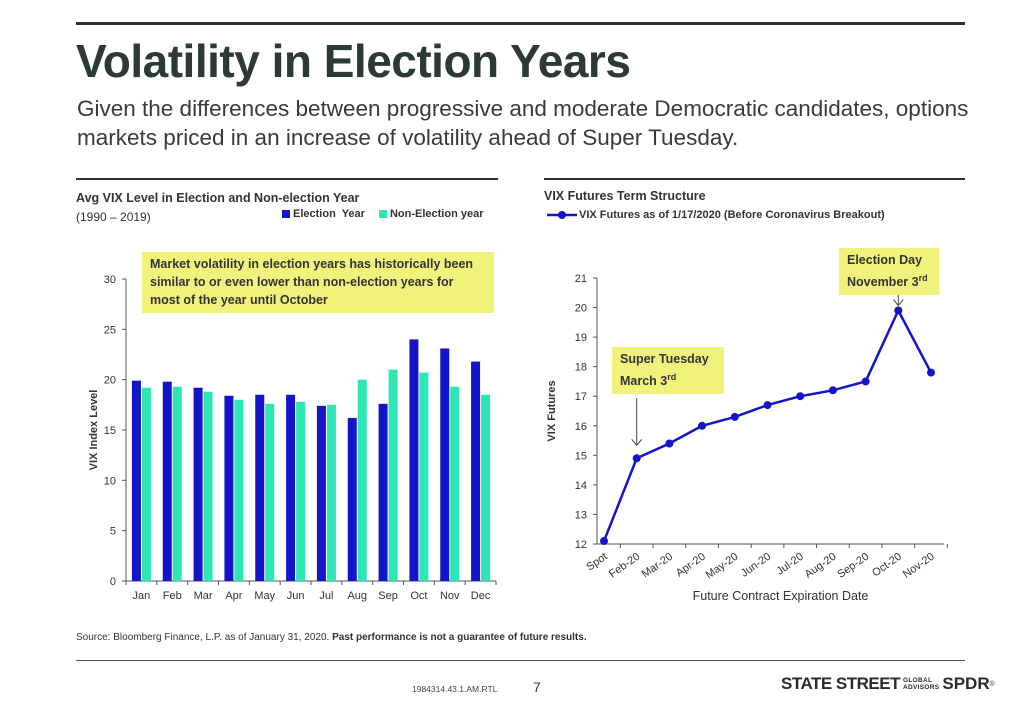  Describe the element at coordinates (691, 565) in the screenshot. I see `line-x-tick-label: Apr-20` at that location.